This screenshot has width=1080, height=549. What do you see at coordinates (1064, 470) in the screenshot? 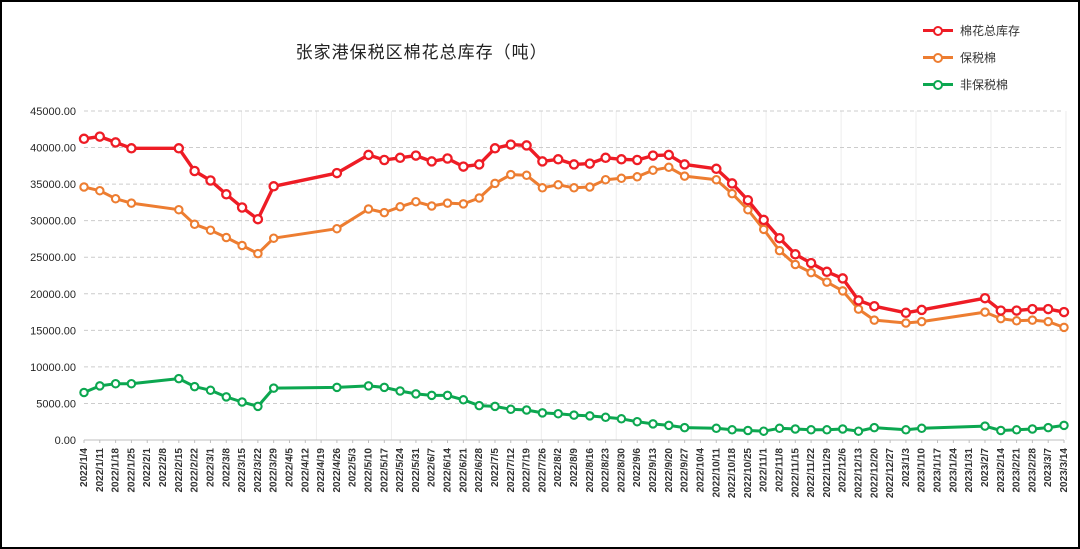
I see `x-tick-label: 2023/3/14` at bounding box center [1064, 470].